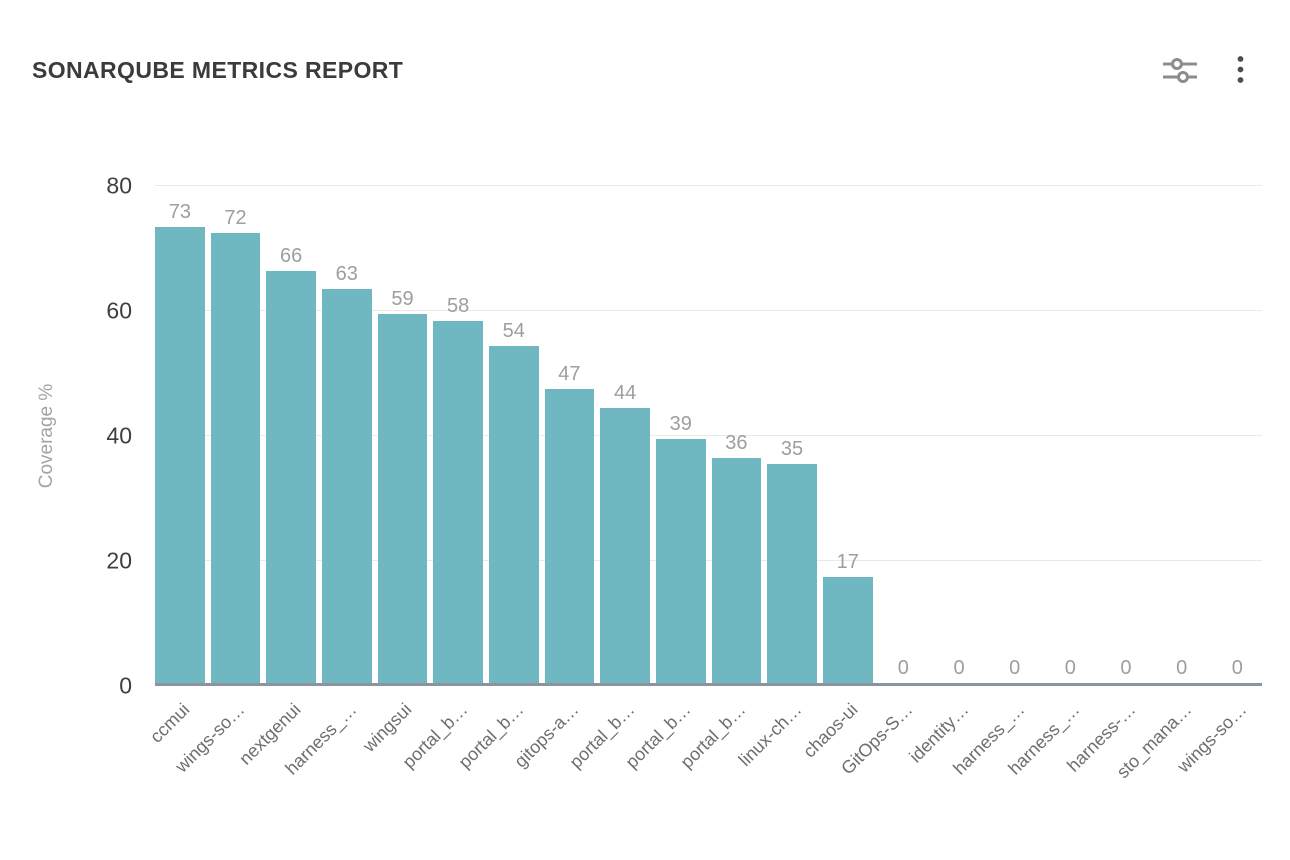 The image size is (1290, 860). I want to click on y-tick-label: 60, so click(119, 310).